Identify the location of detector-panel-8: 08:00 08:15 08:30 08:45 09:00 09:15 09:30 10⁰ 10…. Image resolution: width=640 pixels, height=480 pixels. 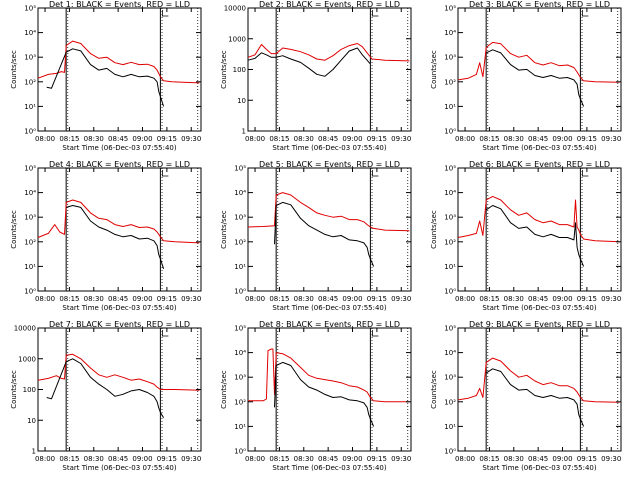
(316, 396).